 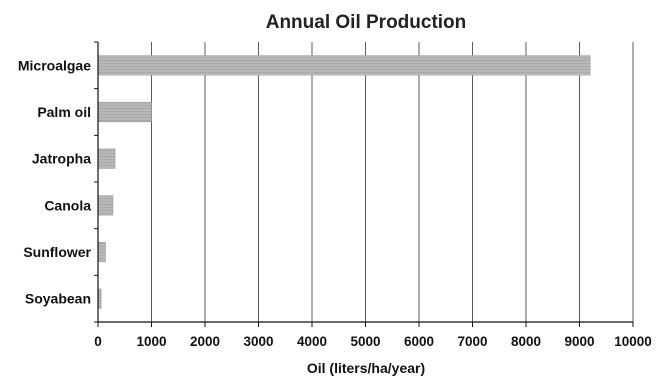 What do you see at coordinates (64, 112) in the screenshot?
I see `category-label: Palm oil` at bounding box center [64, 112].